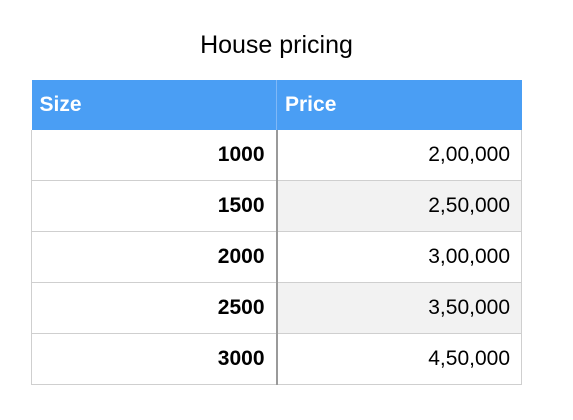 The width and height of the screenshot is (573, 420). Describe the element at coordinates (154, 105) in the screenshot. I see `column-header-size: Size` at that location.